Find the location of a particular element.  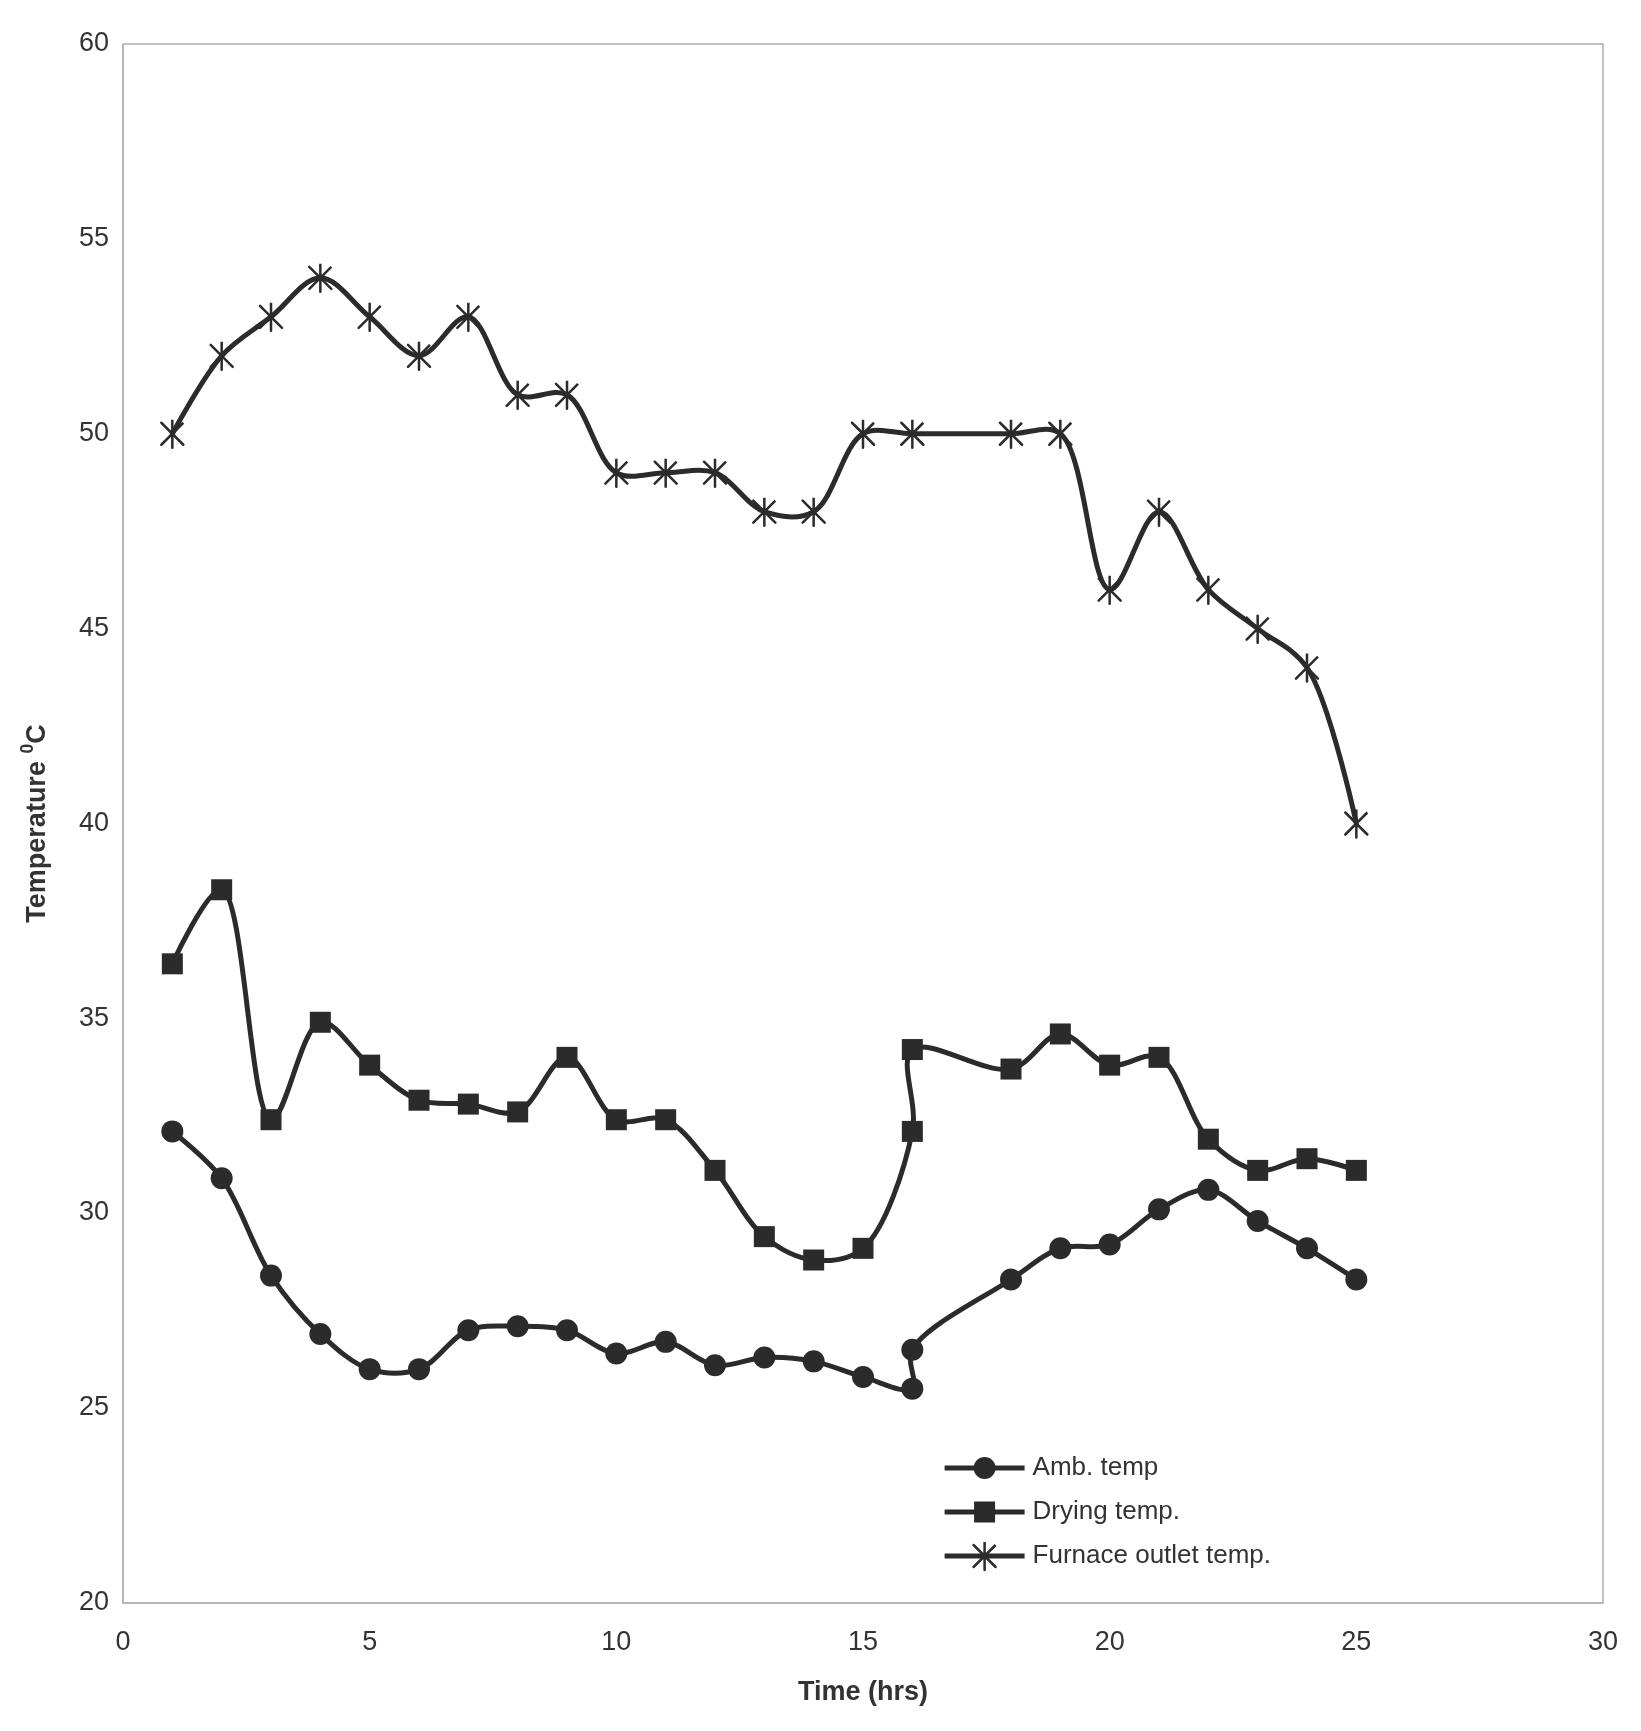

x-tick-label: 10 is located at coordinates (616, 1641).